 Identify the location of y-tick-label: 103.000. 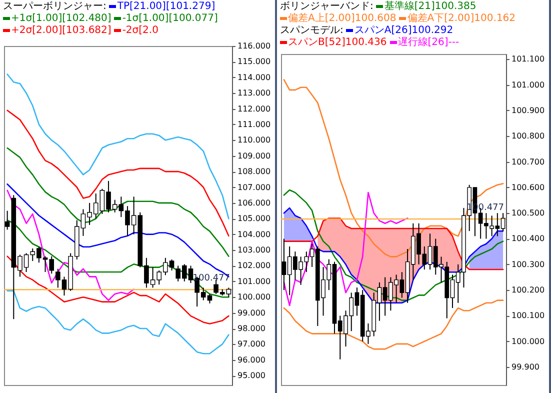
(254, 250).